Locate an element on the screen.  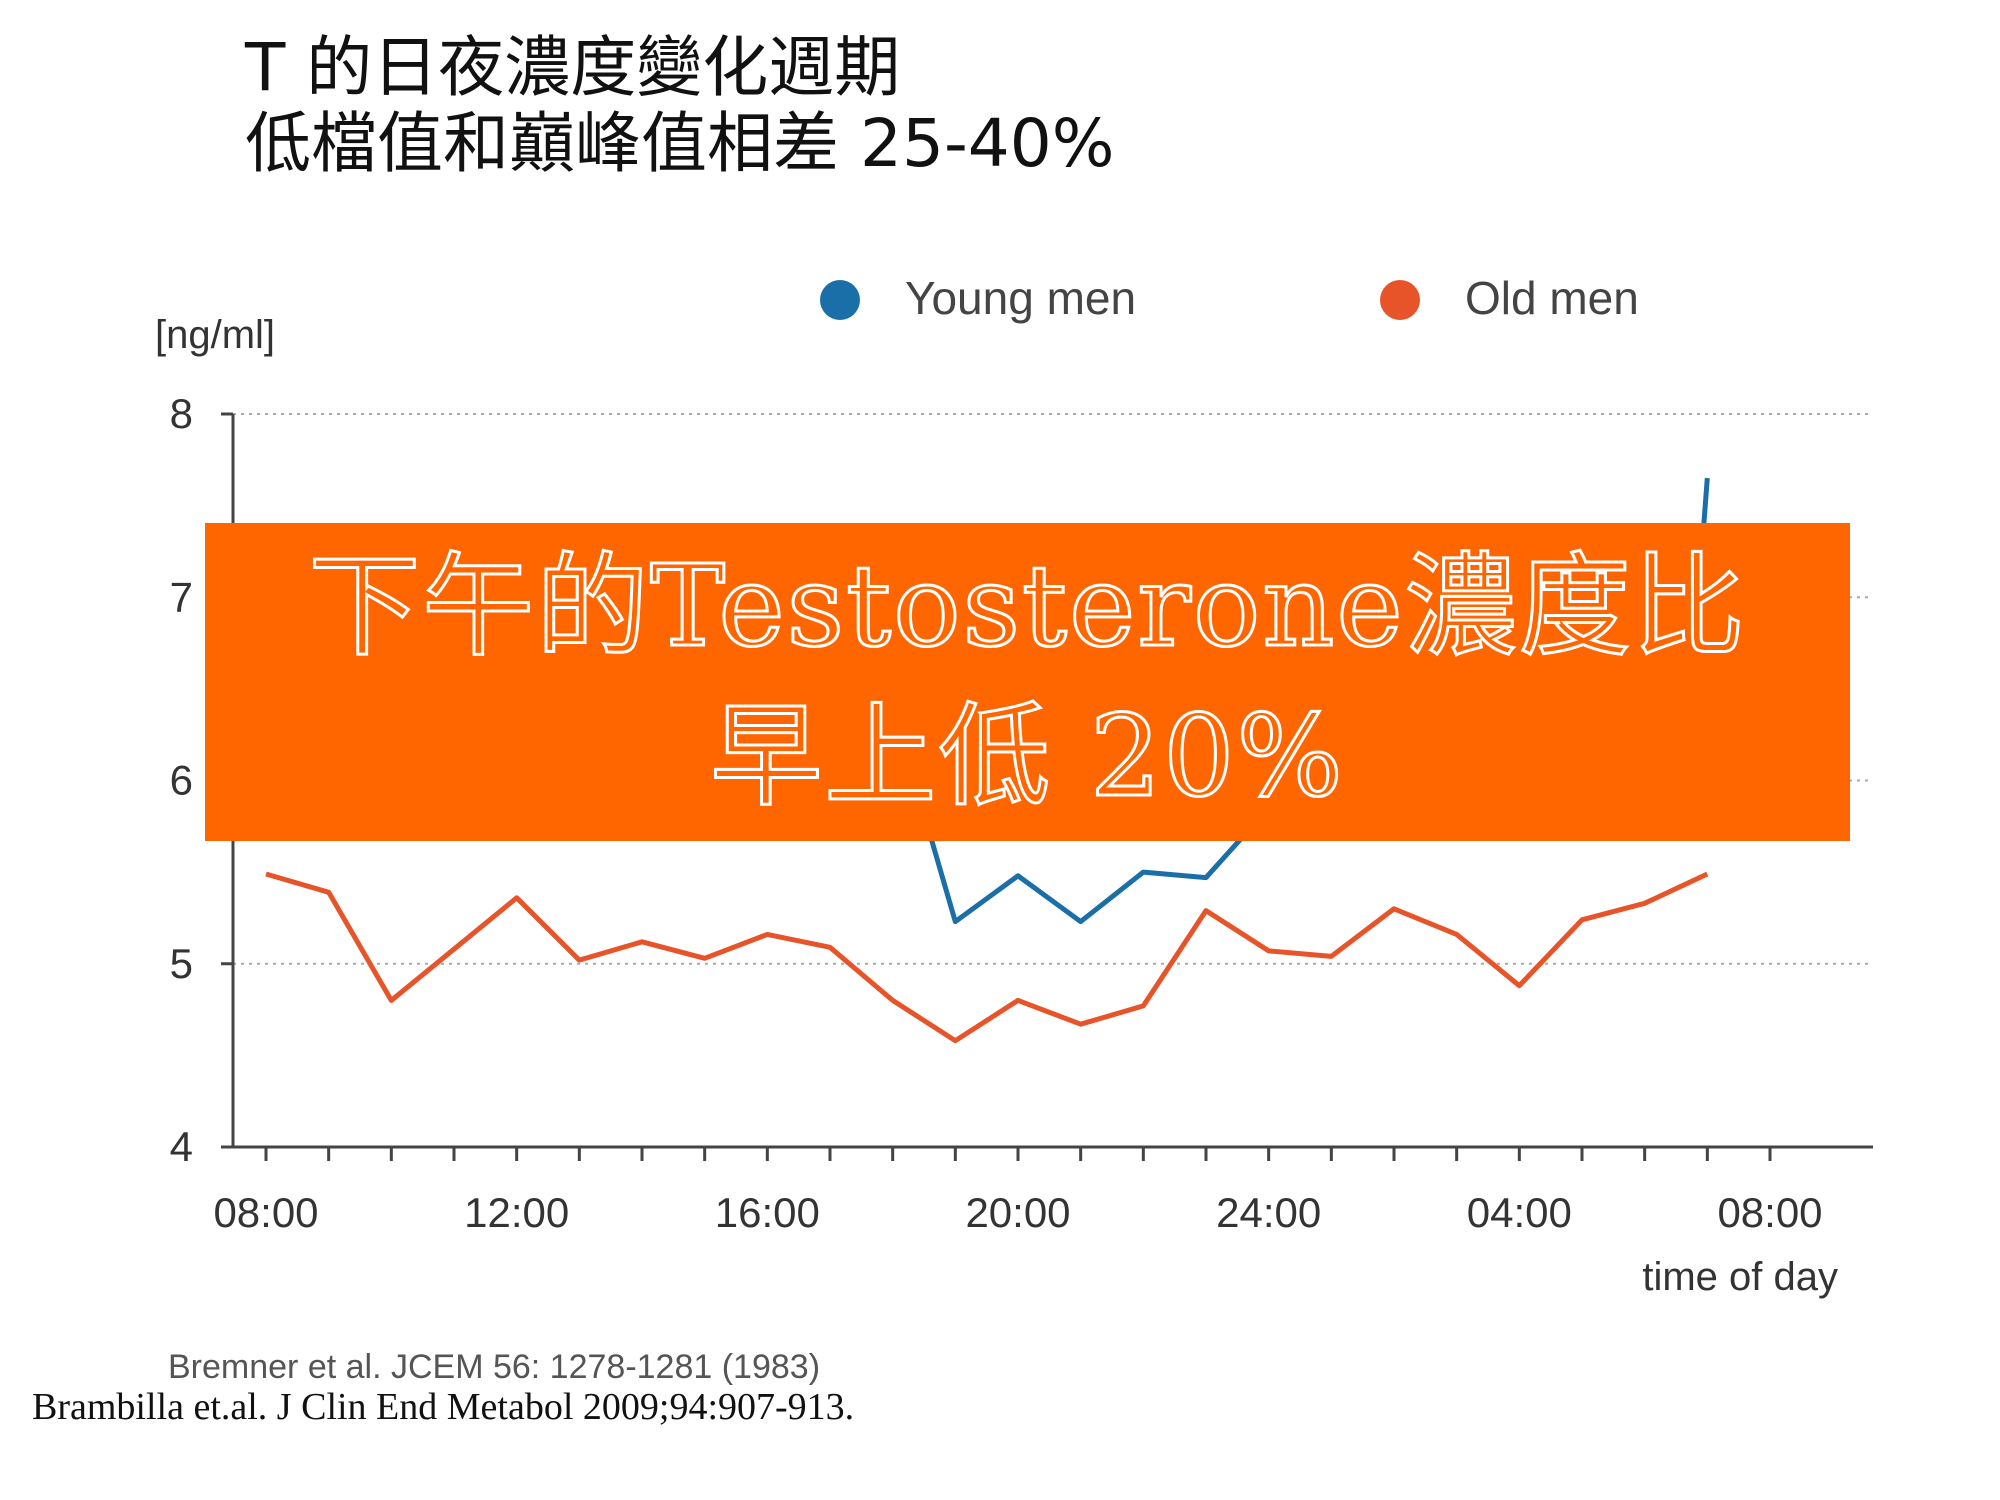
y-tick-label: 5 is located at coordinates (181, 963).